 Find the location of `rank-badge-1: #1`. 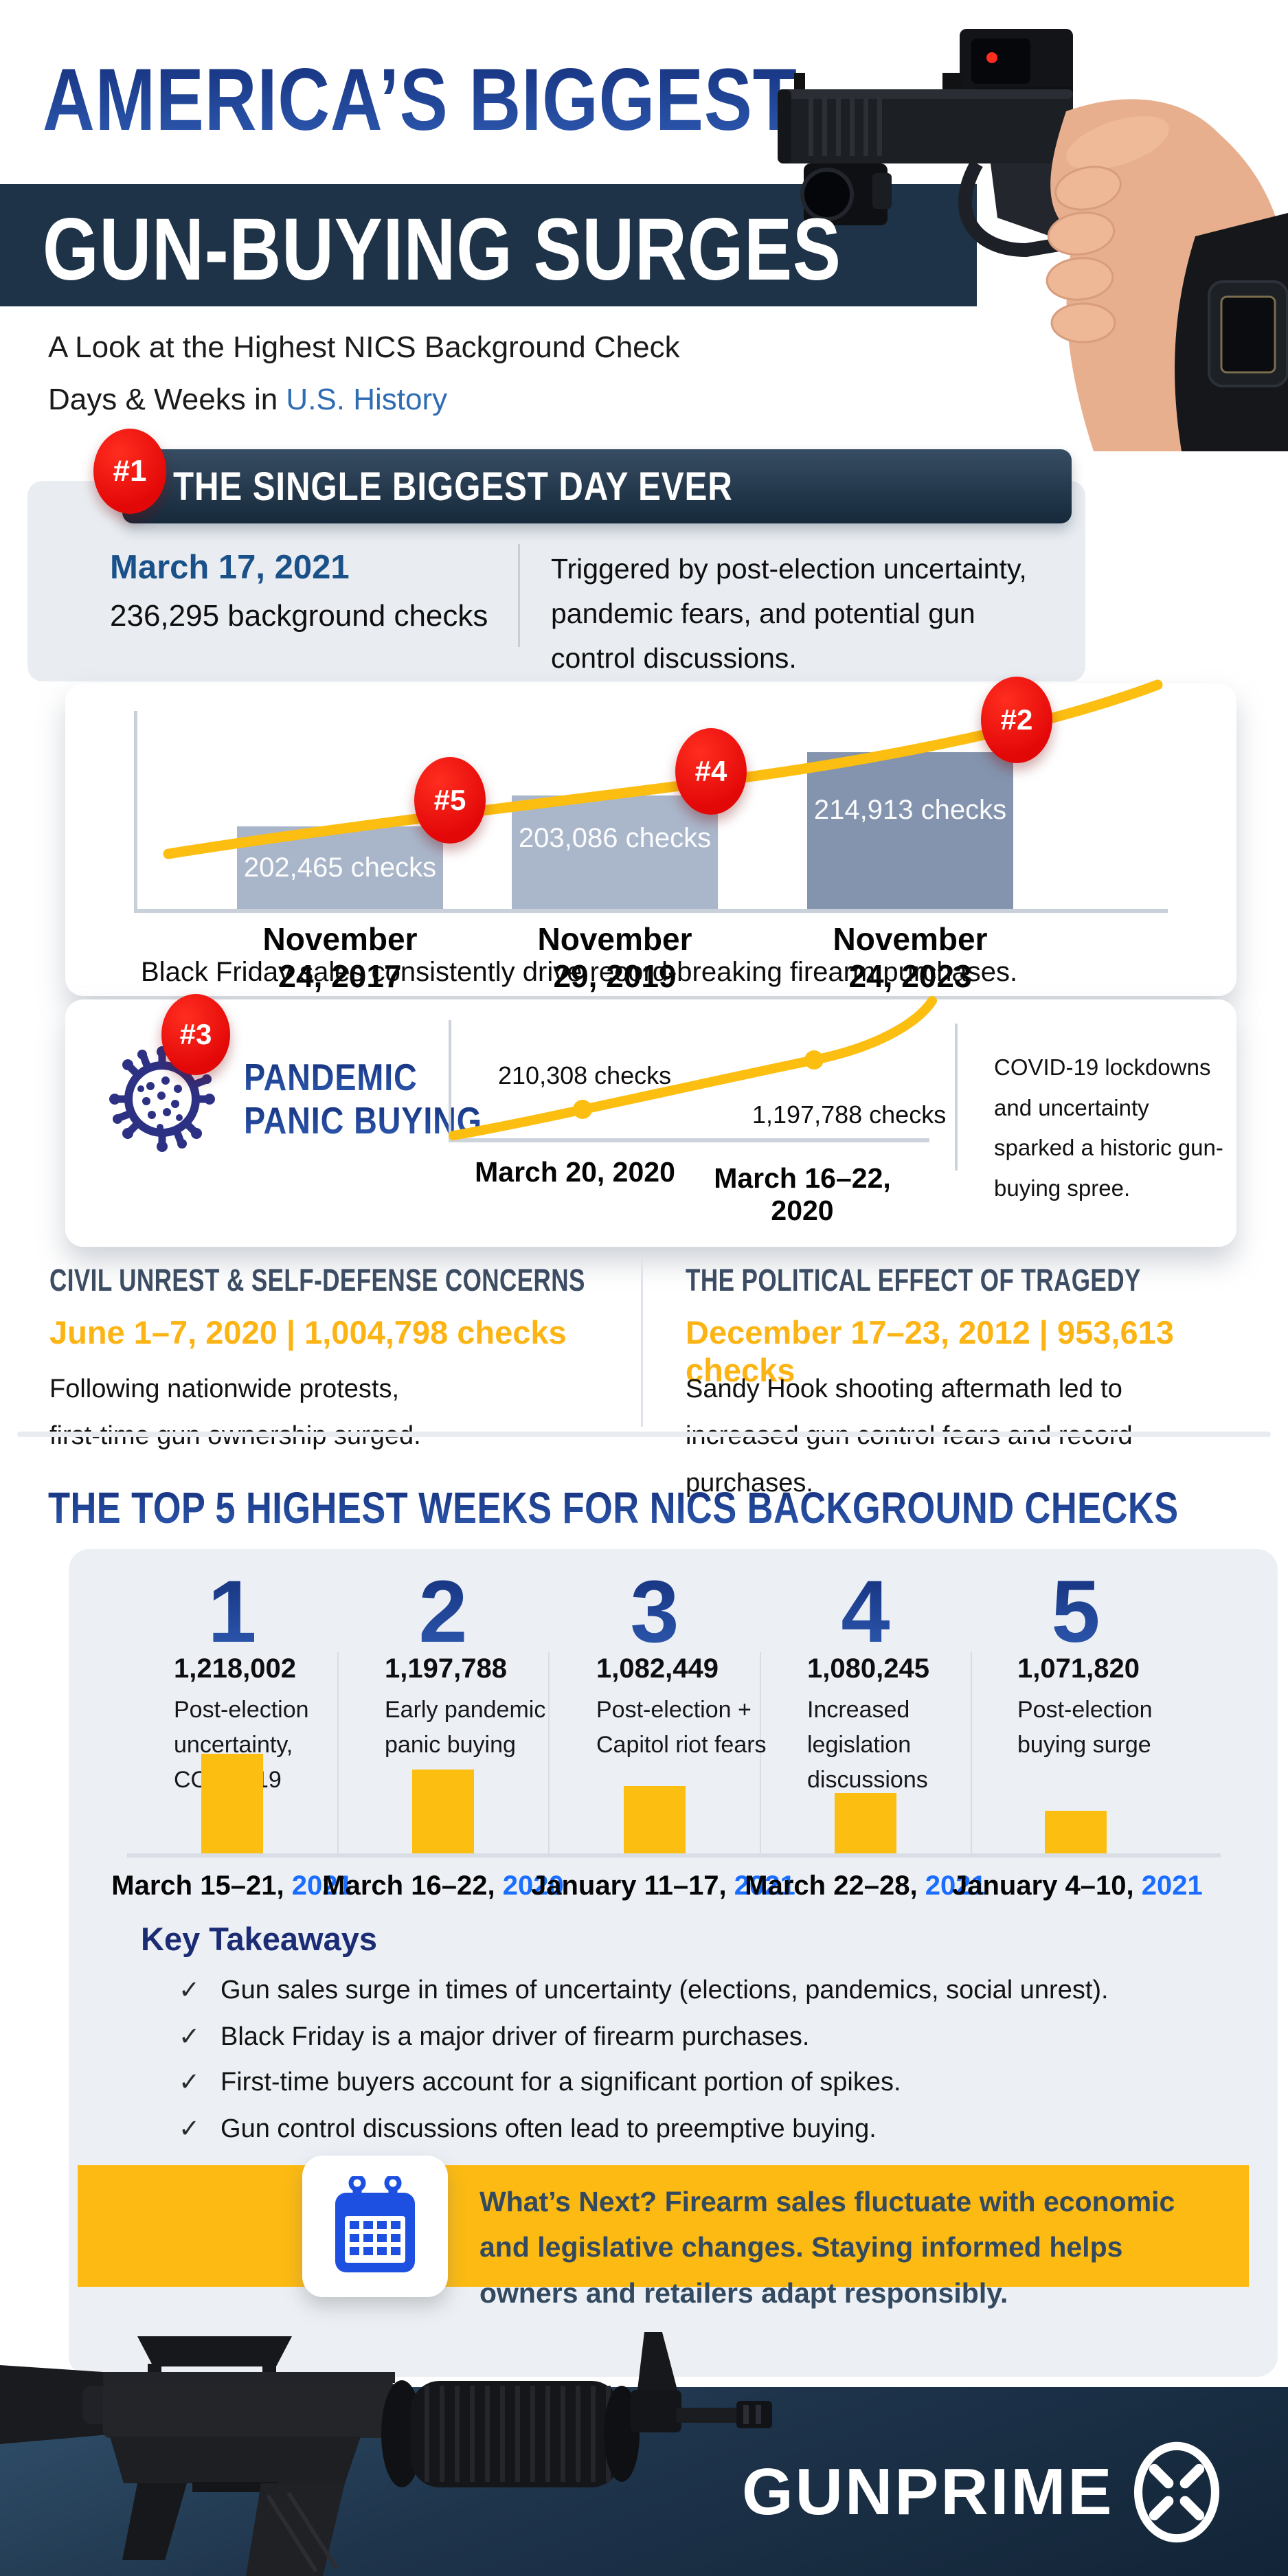

rank-badge-1: #1 is located at coordinates (129, 471).